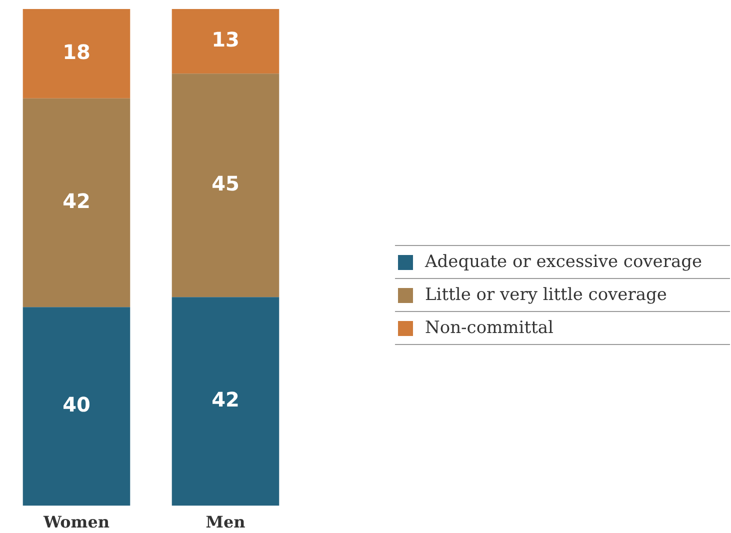 The width and height of the screenshot is (731, 533). I want to click on legend-label: Non-committal, so click(489, 328).